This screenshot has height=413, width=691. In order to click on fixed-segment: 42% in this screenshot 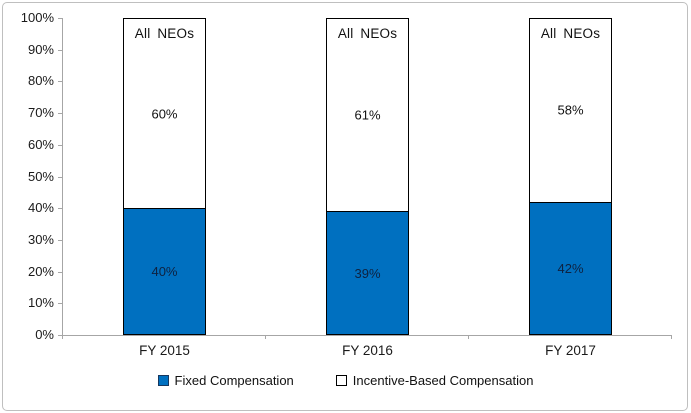, I will do `click(570, 267)`.